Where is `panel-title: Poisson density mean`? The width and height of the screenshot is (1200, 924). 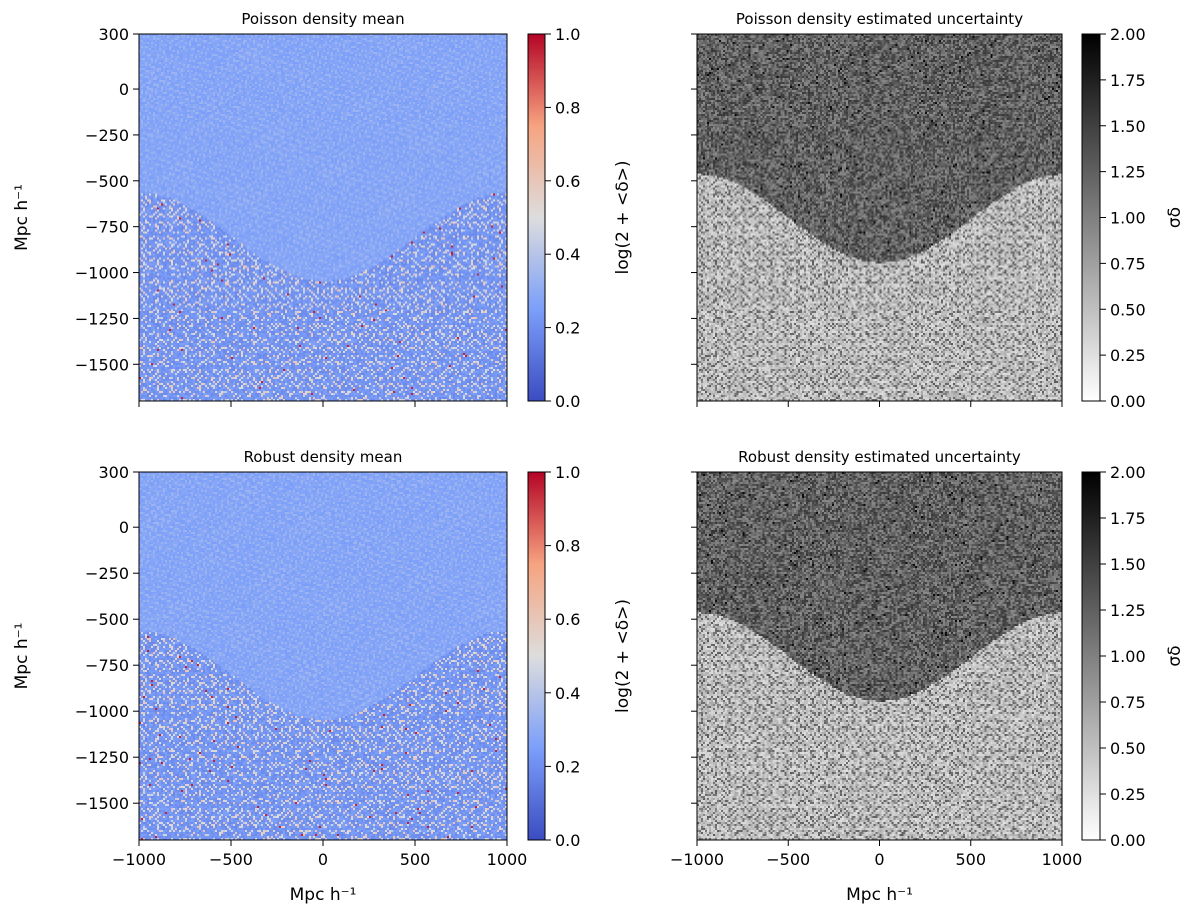 panel-title: Poisson density mean is located at coordinates (322, 19).